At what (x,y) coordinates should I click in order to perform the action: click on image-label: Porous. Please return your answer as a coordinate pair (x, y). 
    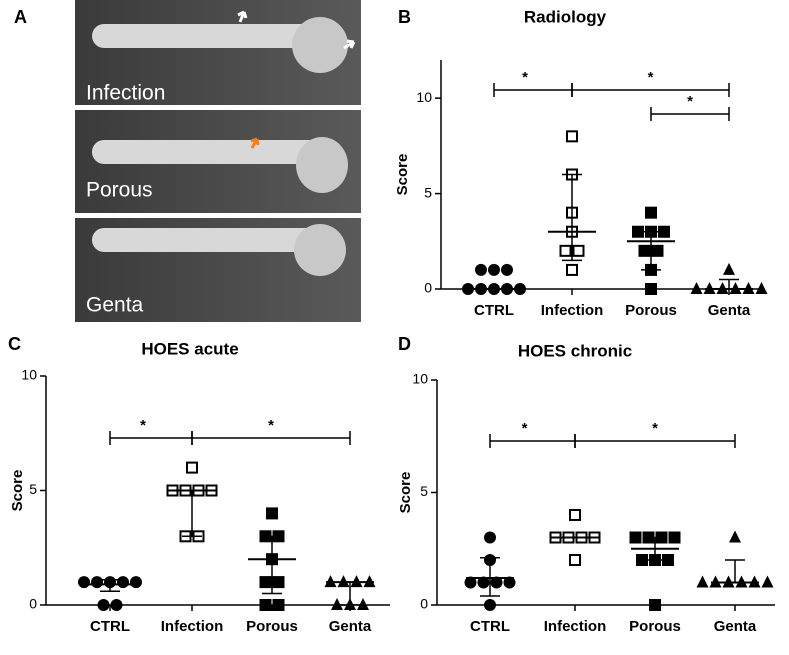
    Looking at the image, I should click on (119, 190).